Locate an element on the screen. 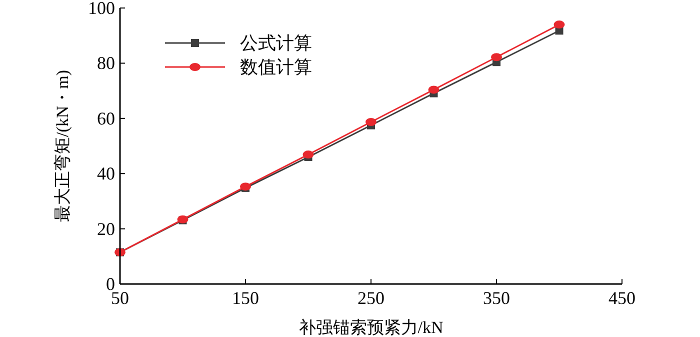 This screenshot has height=337, width=700. x-tick-label: 150 is located at coordinates (245, 298).